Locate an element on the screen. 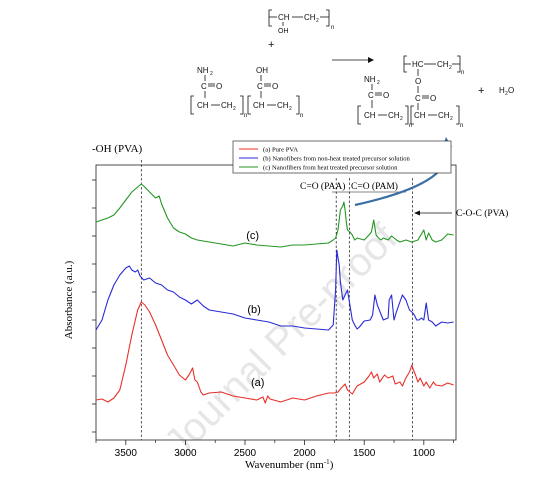  legend-entry: (a) Pure PVA is located at coordinates (280, 150).